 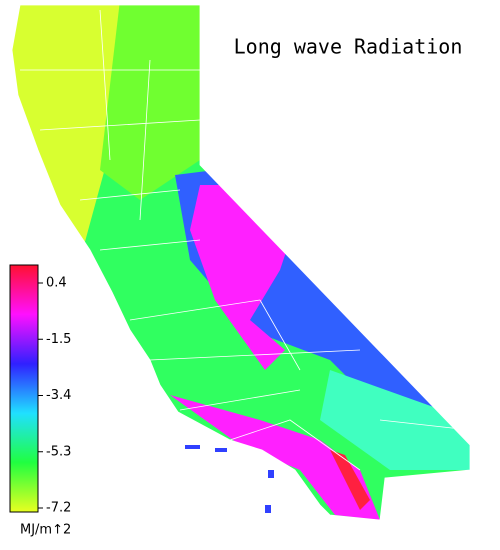 What do you see at coordinates (229, 479) in the screenshot?
I see `islands` at bounding box center [229, 479].